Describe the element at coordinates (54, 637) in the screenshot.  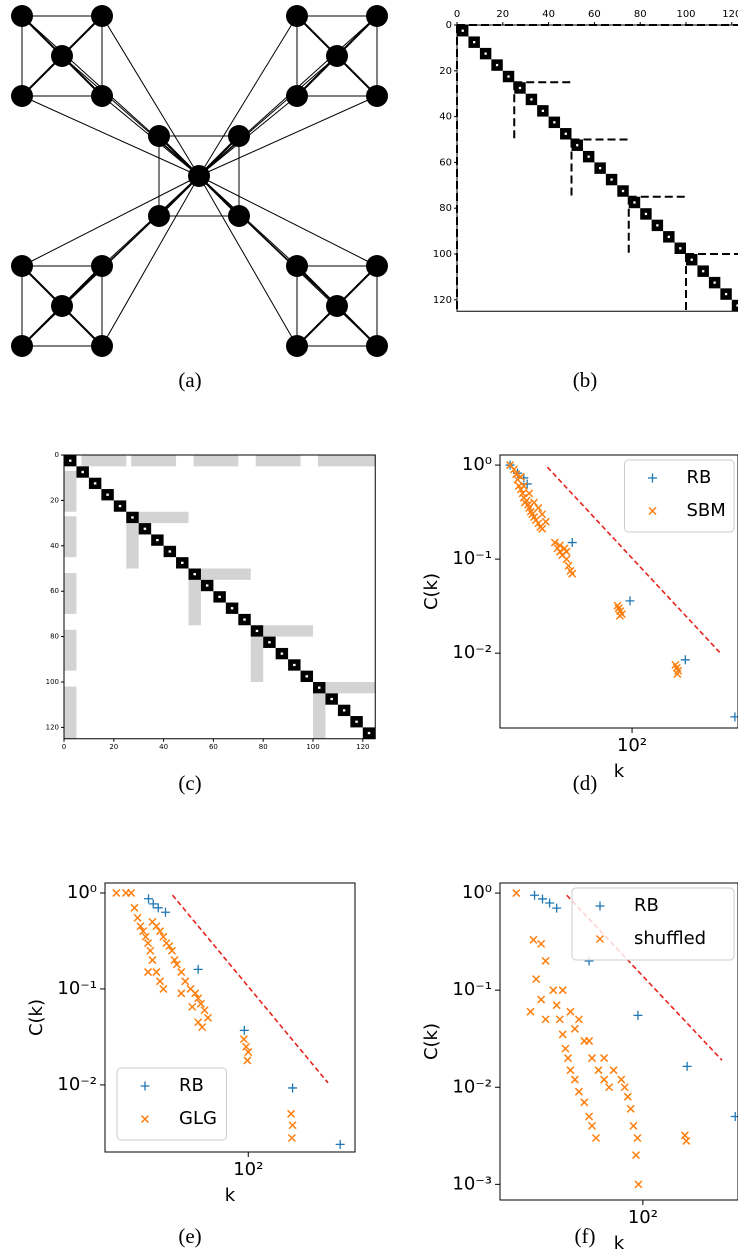
I see `y-tick-label: 80` at that location.